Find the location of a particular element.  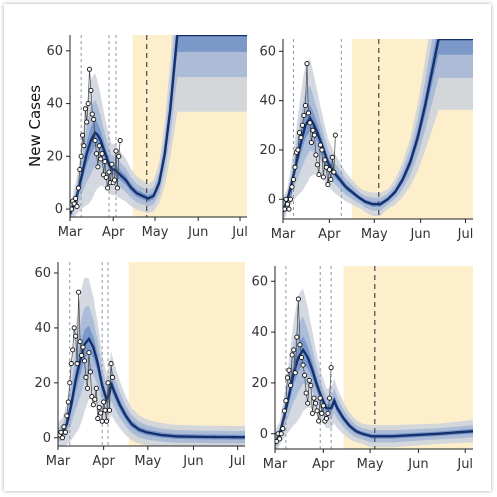

x-tick-label: Jun is located at coordinates (417, 464).